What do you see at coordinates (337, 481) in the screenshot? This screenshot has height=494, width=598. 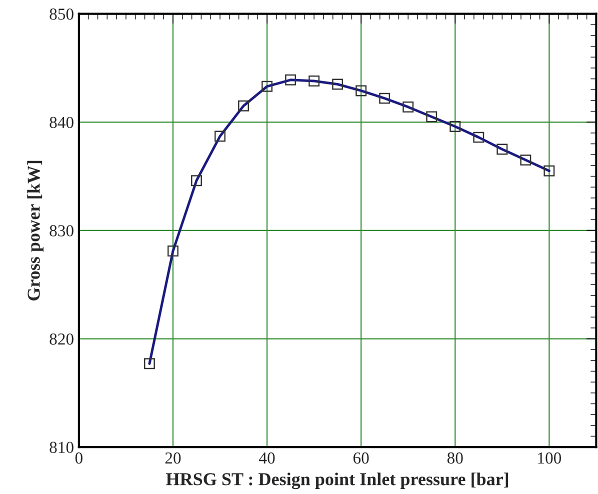 I see `x-axis-title: HRSG ST : Design point Inlet pressure [bar]` at bounding box center [337, 481].